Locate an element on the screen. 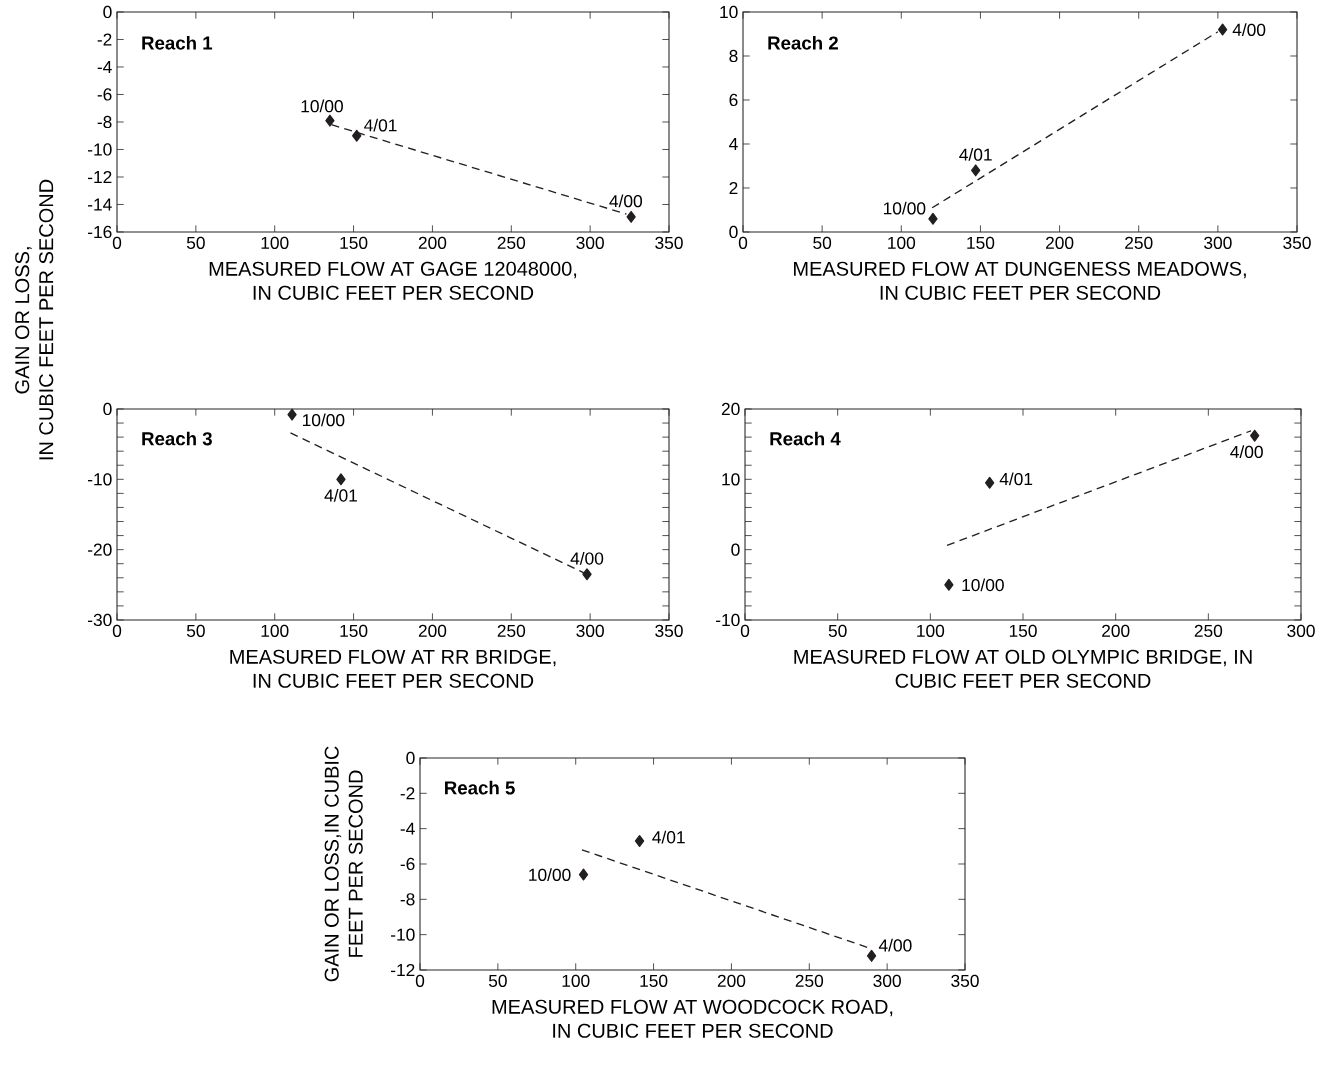 The image size is (1324, 1073). text: Reach 5 is located at coordinates (480, 787).